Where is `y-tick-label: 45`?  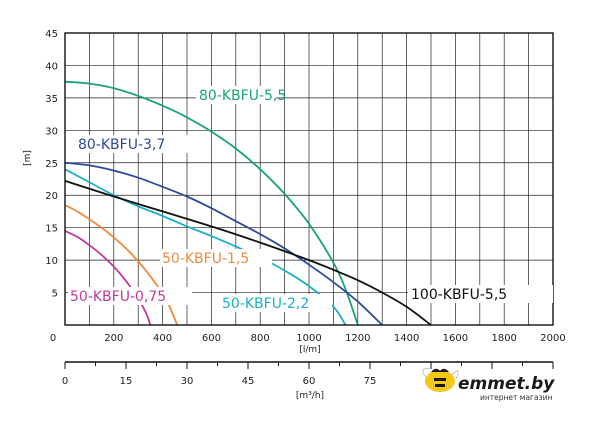 y-tick-label: 45 is located at coordinates (51, 34).